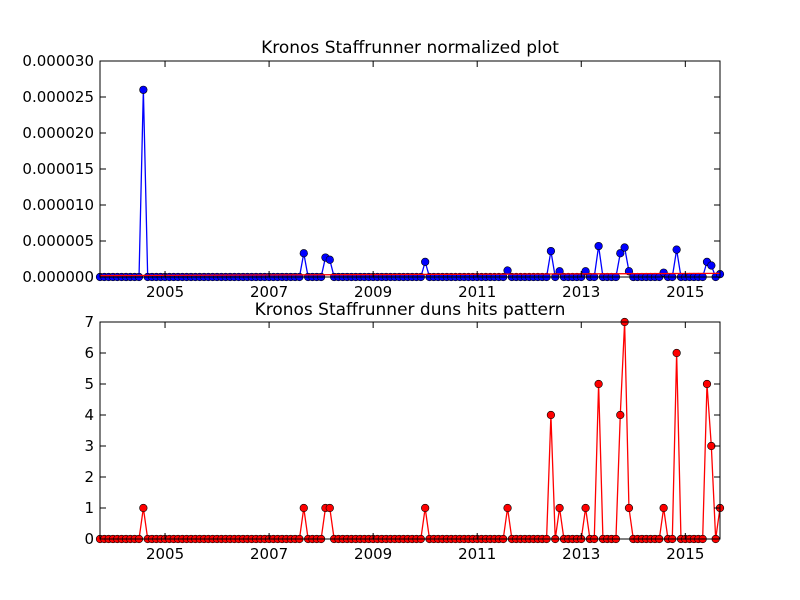 The width and height of the screenshot is (800, 600). What do you see at coordinates (89, 477) in the screenshot?
I see `y-tick-label: 2` at bounding box center [89, 477].